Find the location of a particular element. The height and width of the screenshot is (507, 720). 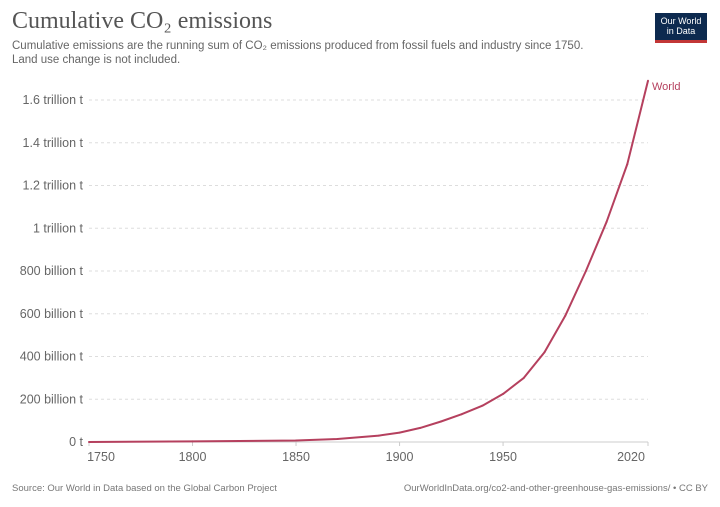

x-tick-label: 1750 is located at coordinates (101, 457).